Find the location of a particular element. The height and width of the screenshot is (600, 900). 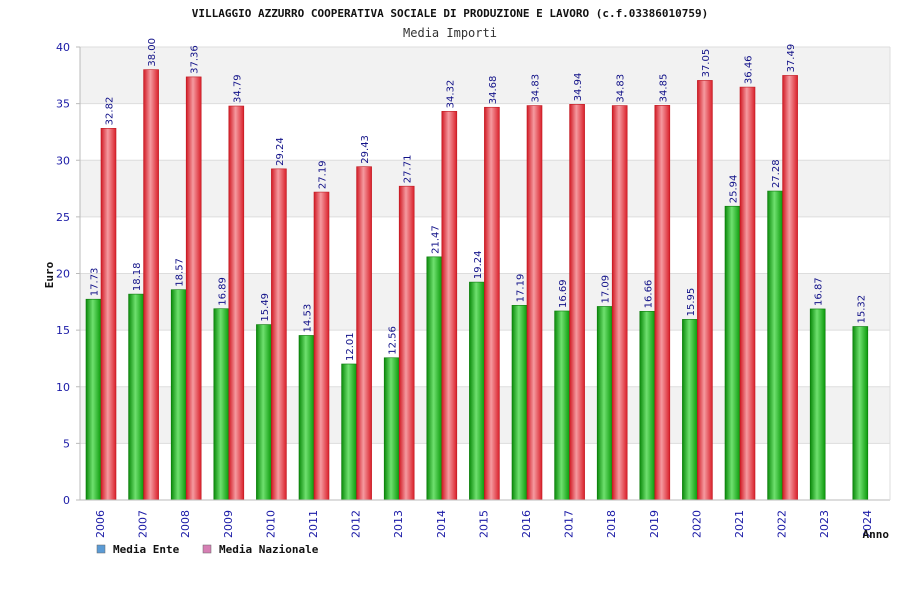

x-tick-label: 2016 is located at coordinates (526, 524).